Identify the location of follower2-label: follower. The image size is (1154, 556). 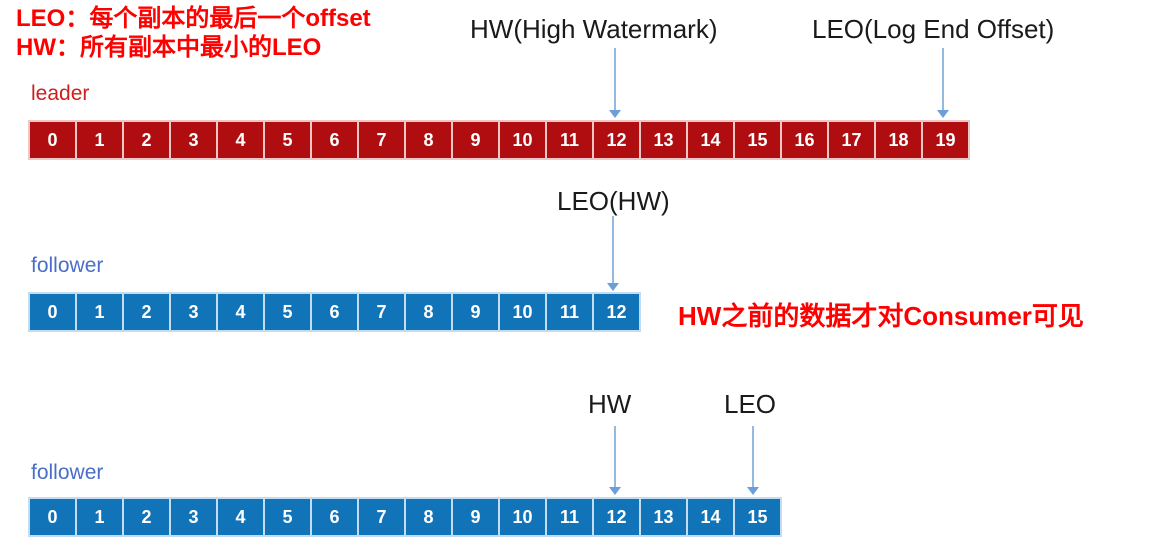
(67, 472).